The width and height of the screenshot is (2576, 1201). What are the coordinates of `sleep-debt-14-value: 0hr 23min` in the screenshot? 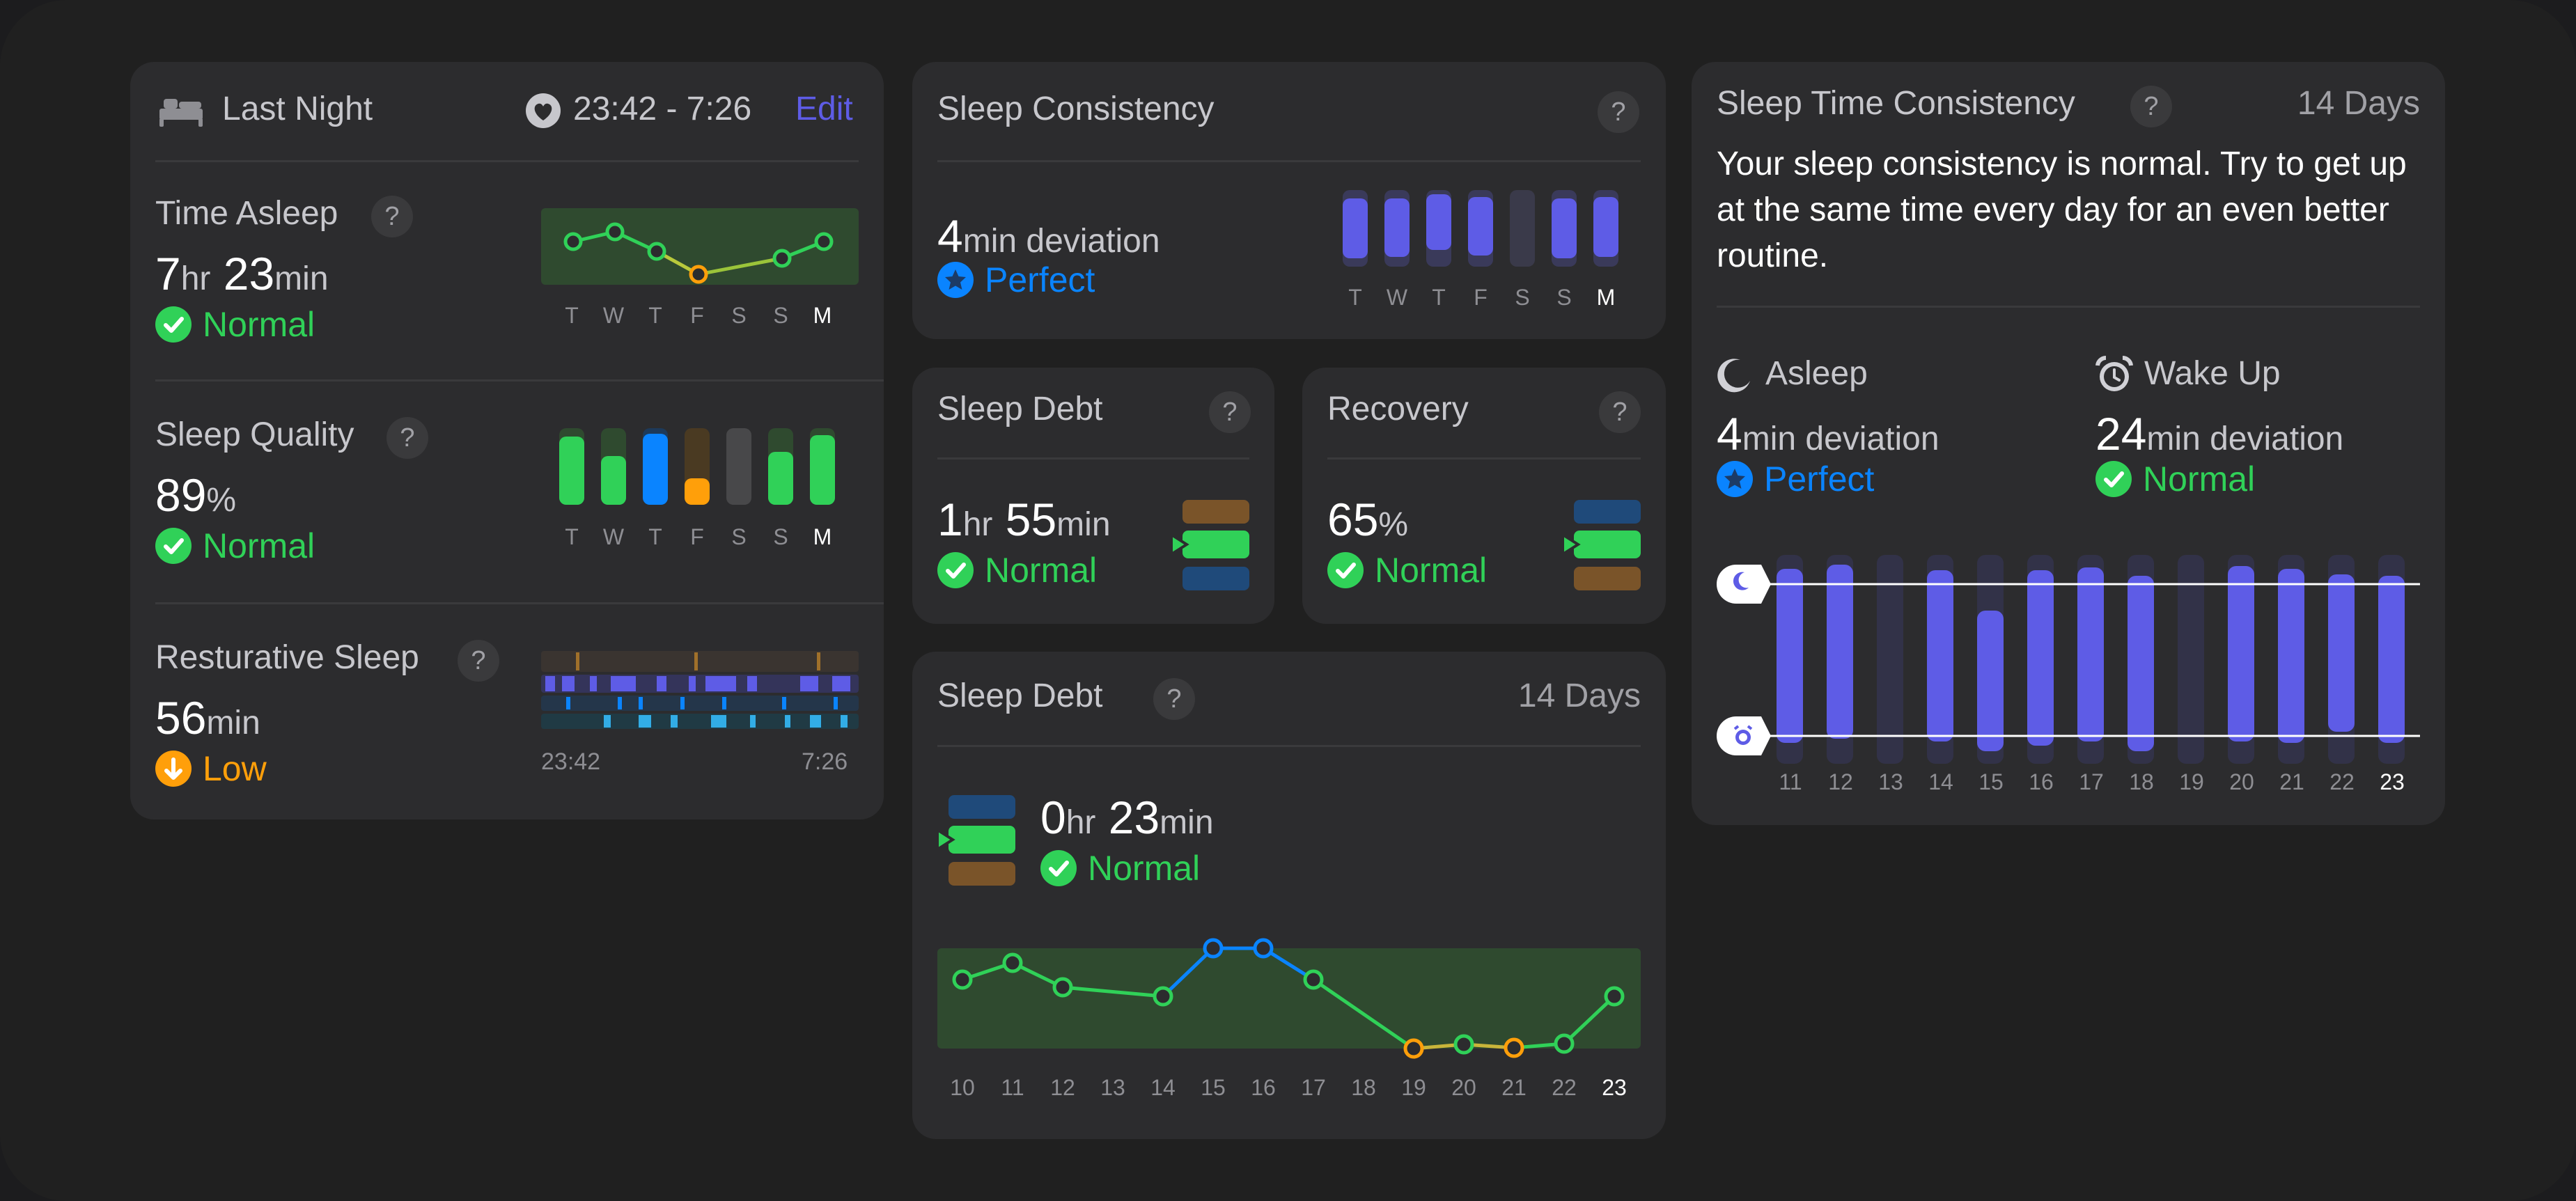 It's located at (1127, 817).